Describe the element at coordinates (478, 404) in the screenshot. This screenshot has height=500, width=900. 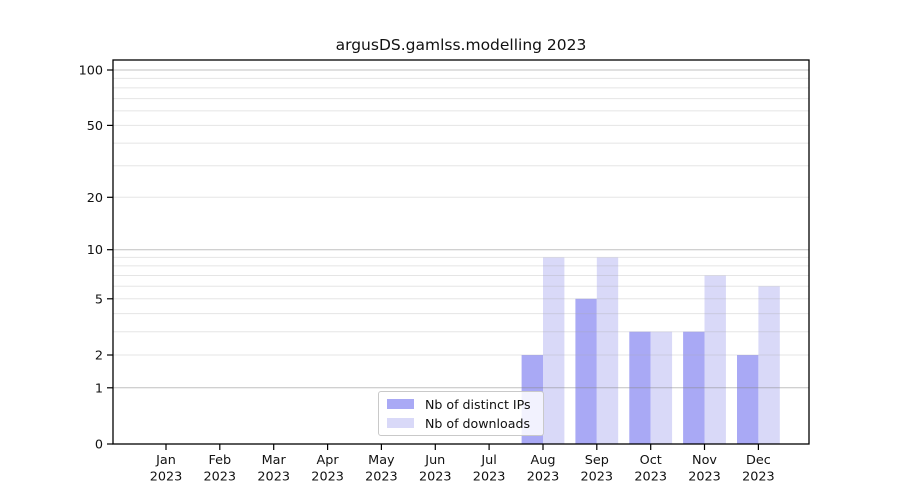
I see `legend-label-distinct-ips: Nb of distinct IPs` at that location.